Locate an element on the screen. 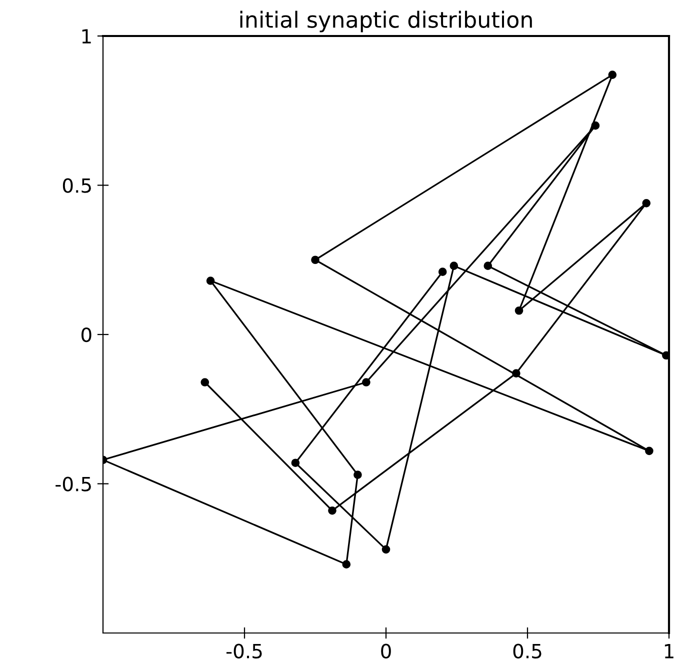 This screenshot has width=682, height=669. y-tick-label: 1 is located at coordinates (86, 36).